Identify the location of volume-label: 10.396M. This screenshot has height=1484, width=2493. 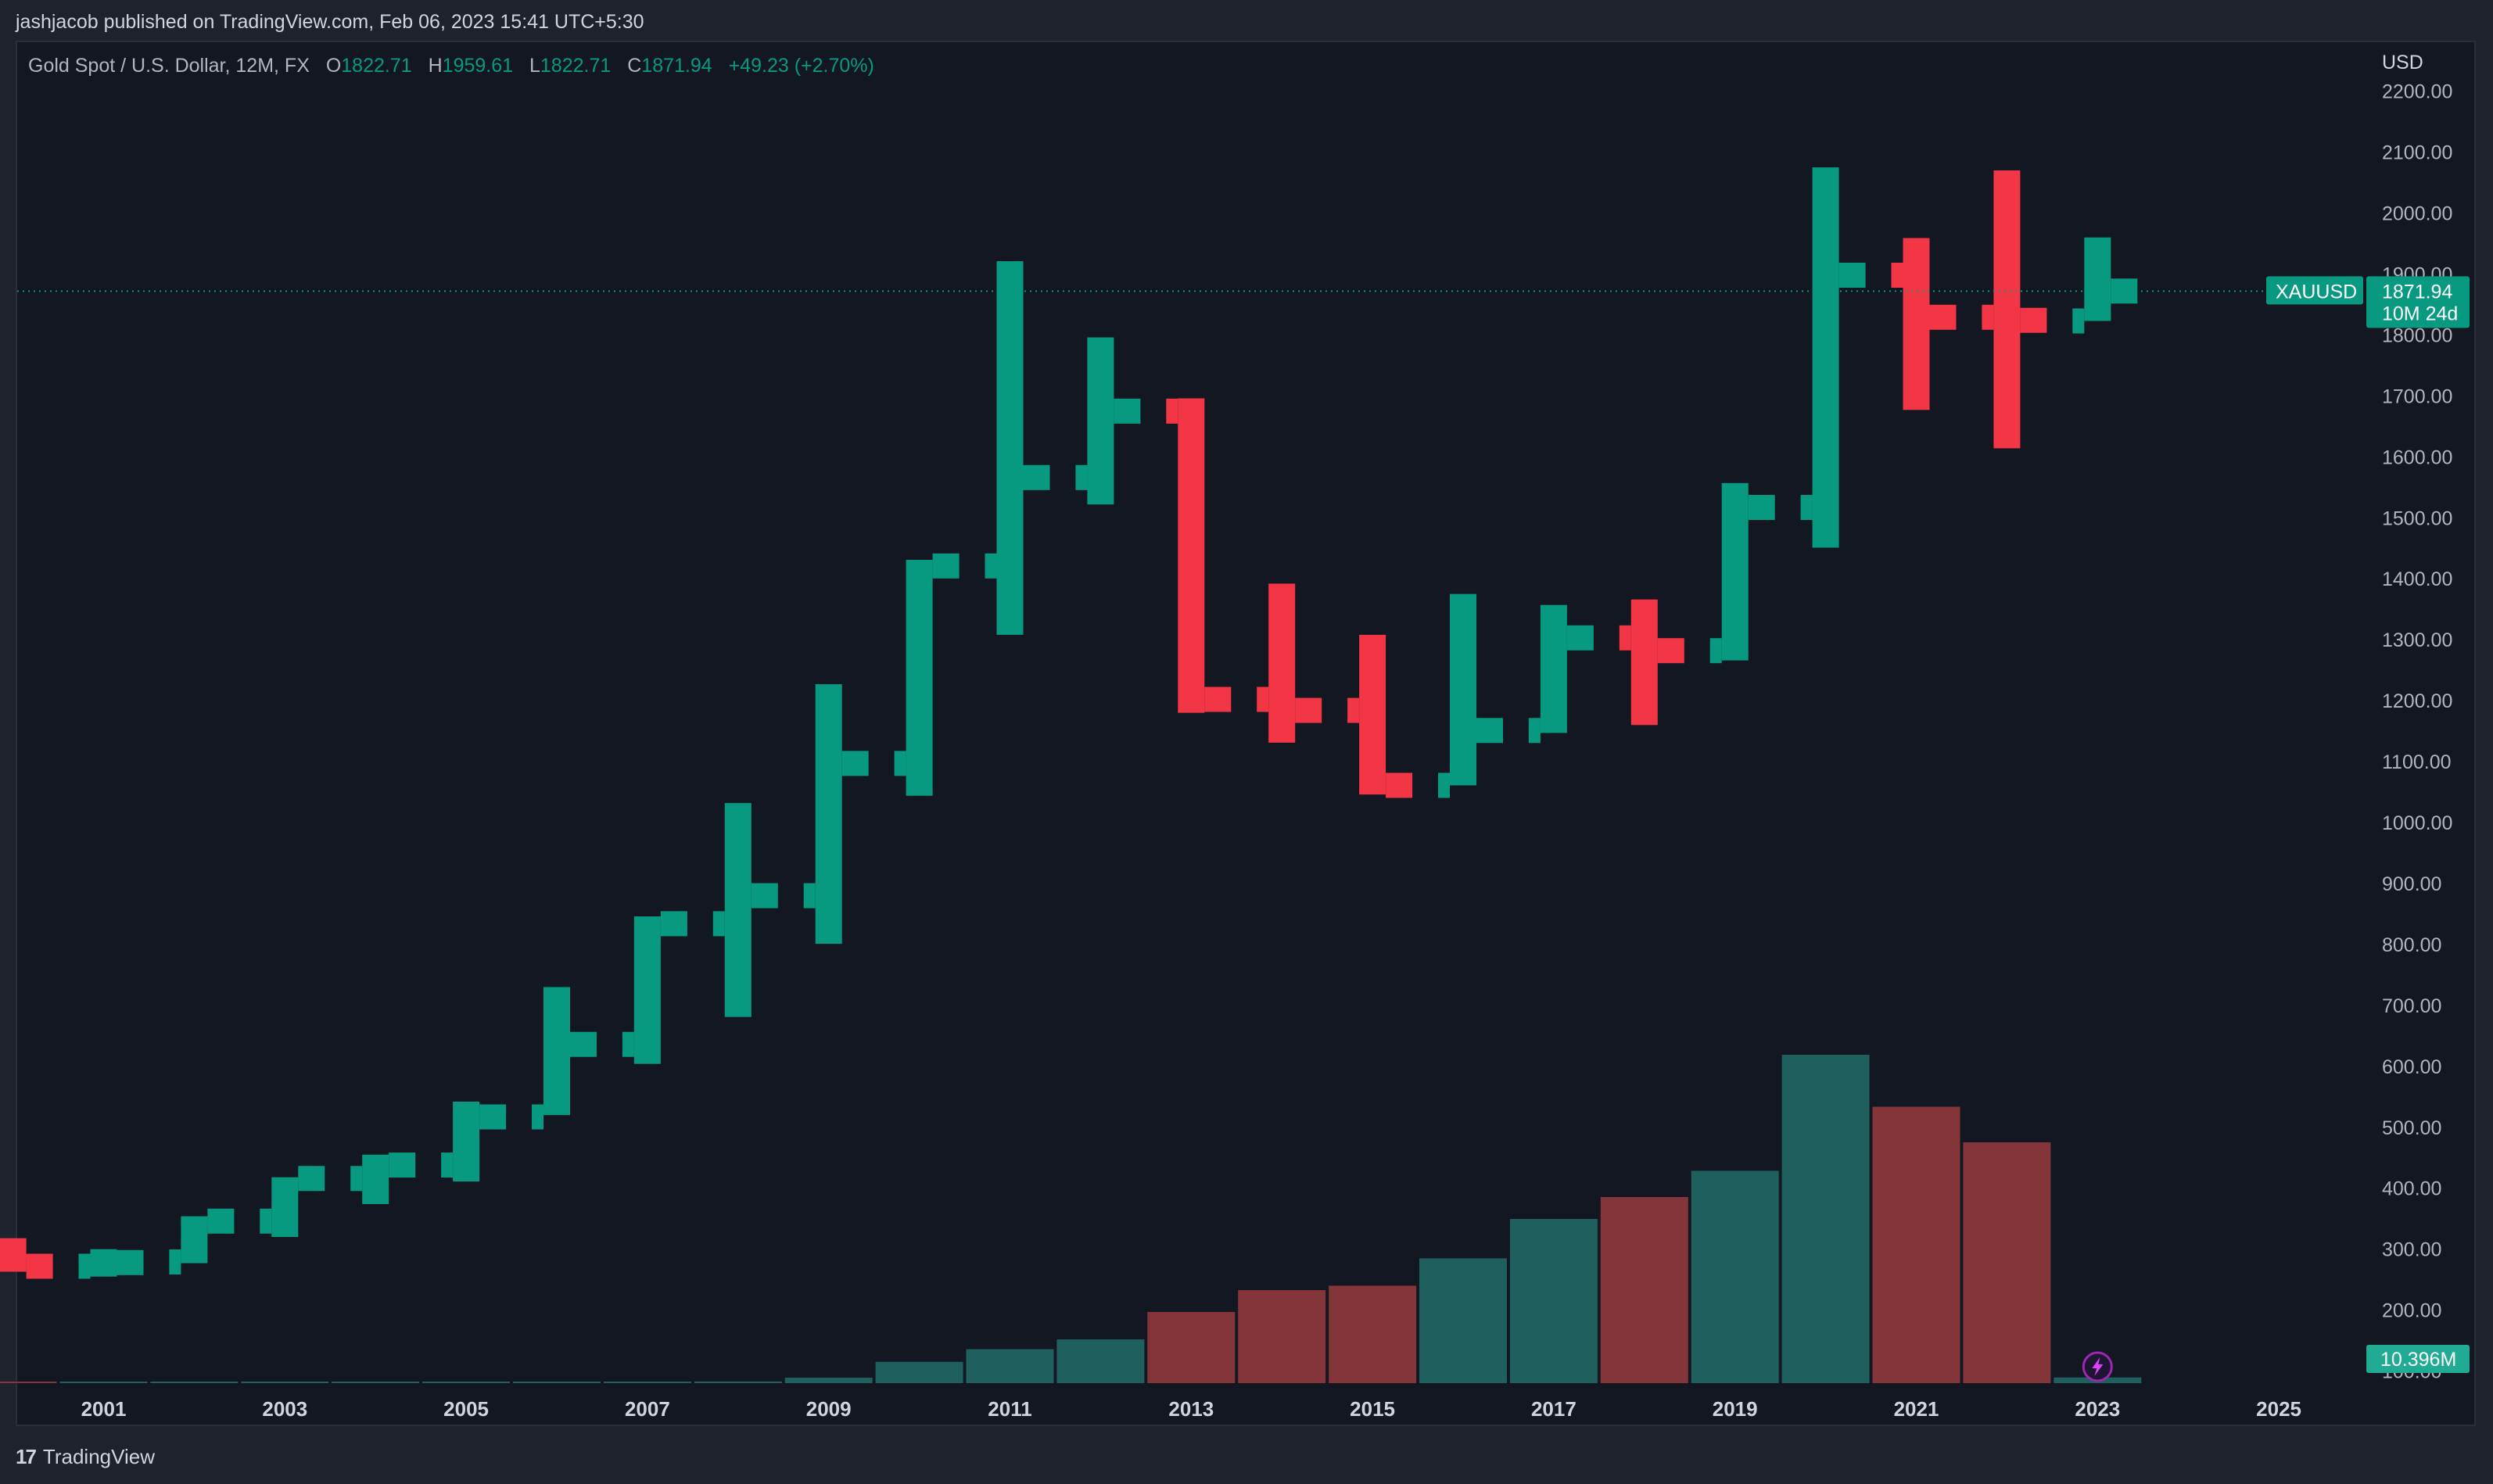
(2418, 1360).